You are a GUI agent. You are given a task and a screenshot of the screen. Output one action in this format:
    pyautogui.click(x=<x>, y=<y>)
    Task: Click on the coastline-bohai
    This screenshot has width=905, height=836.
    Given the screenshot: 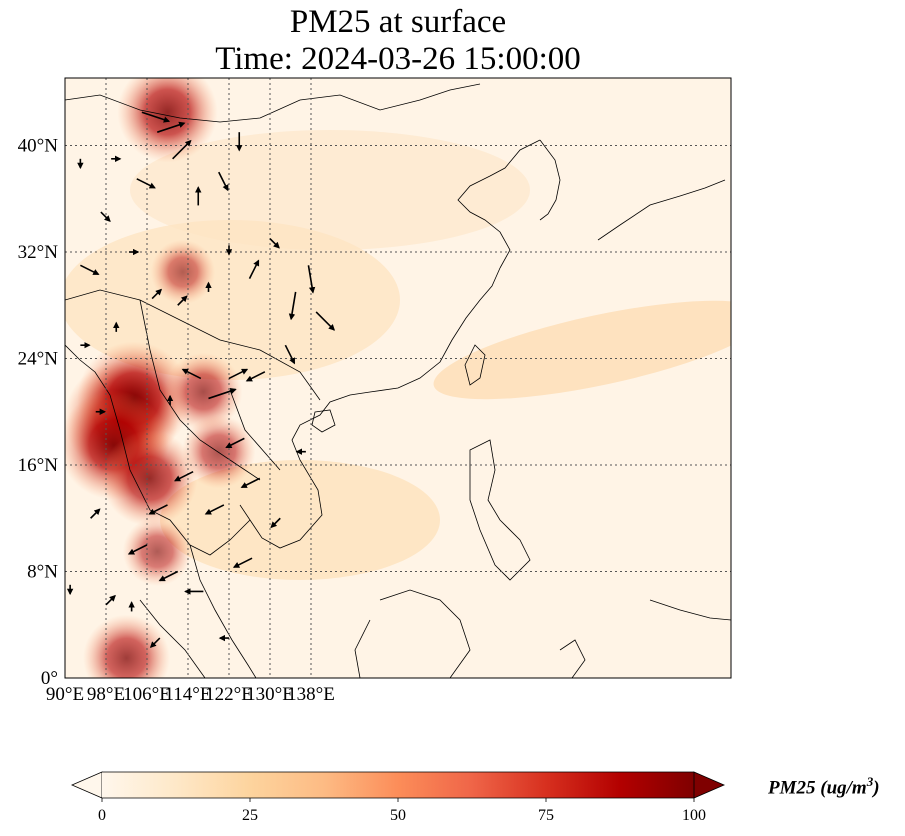 What is the action you would take?
    pyautogui.click(x=499, y=204)
    